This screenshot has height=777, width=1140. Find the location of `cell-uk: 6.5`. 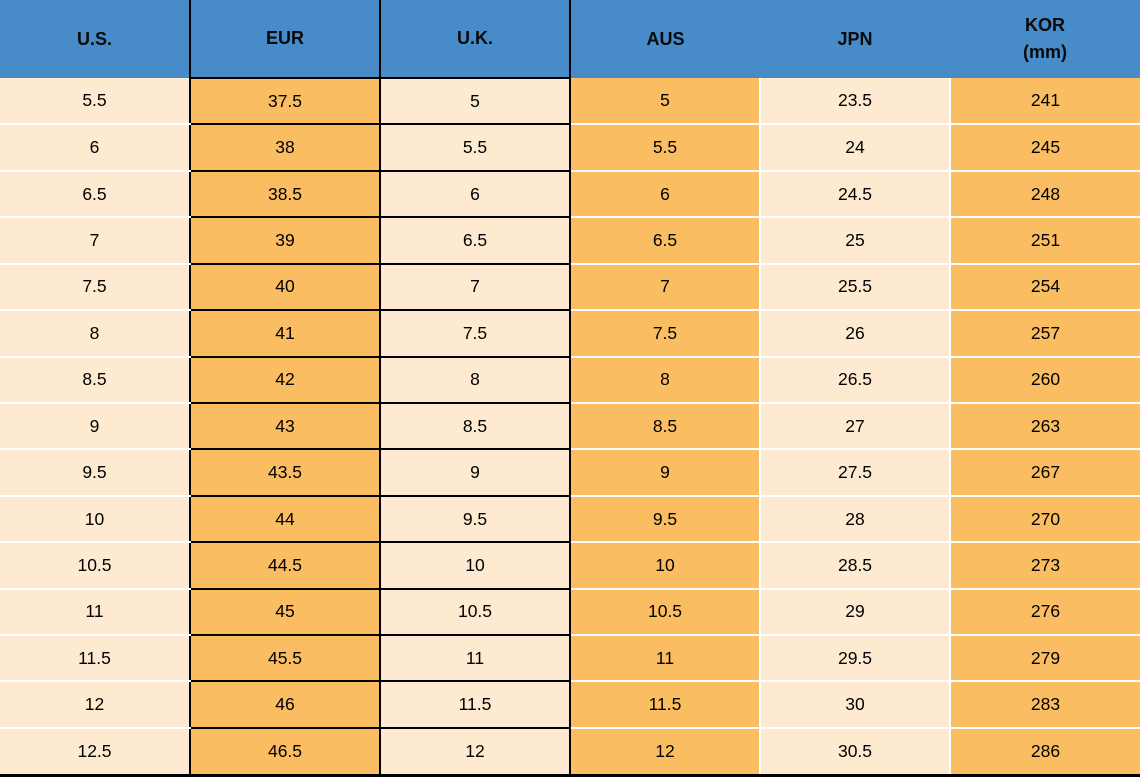

cell-uk: 6.5 is located at coordinates (475, 240).